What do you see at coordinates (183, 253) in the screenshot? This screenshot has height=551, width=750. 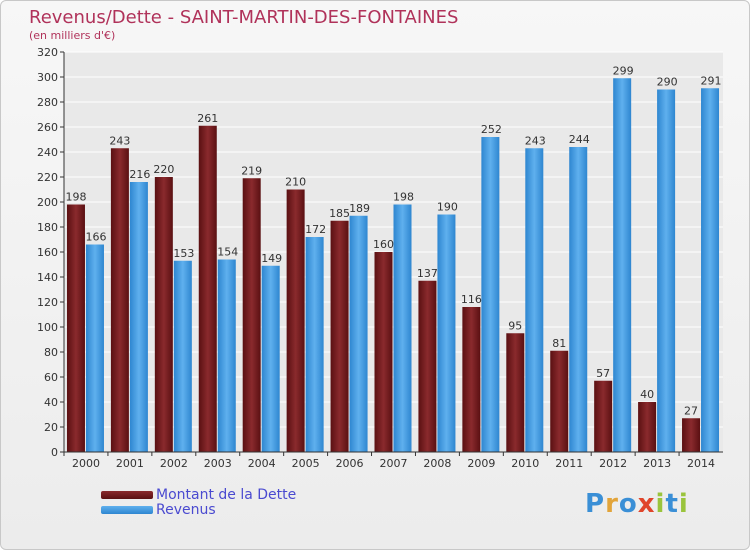 I see `data-label-revenus: 153` at bounding box center [183, 253].